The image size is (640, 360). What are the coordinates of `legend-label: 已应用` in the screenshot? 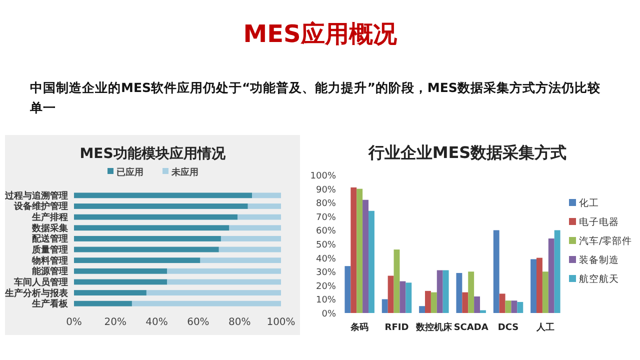 It's located at (130, 172).